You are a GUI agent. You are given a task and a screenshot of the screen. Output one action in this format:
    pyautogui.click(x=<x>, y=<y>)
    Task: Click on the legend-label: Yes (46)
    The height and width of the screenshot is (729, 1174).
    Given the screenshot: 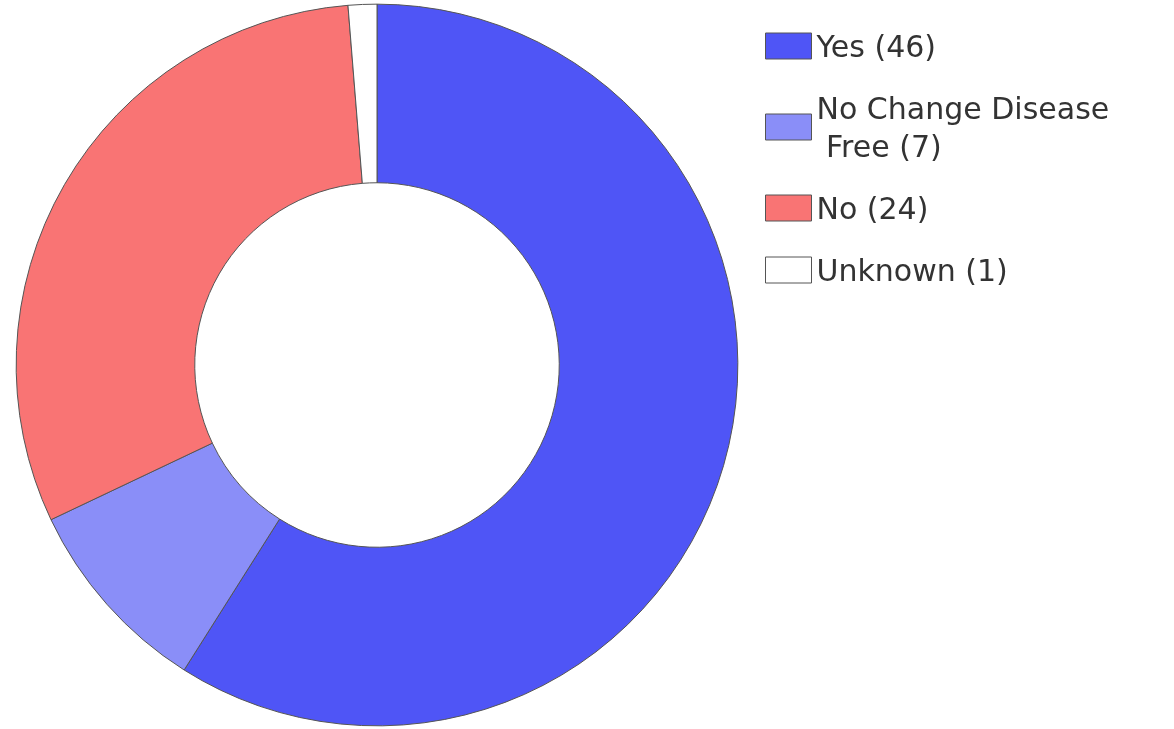 What is the action you would take?
    pyautogui.click(x=876, y=46)
    